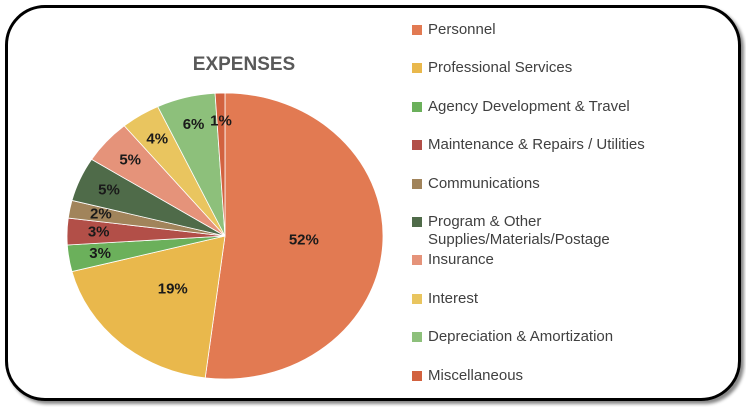 This screenshot has width=746, height=407. What do you see at coordinates (532, 270) in the screenshot?
I see `legend-item: Insurance` at bounding box center [532, 270].